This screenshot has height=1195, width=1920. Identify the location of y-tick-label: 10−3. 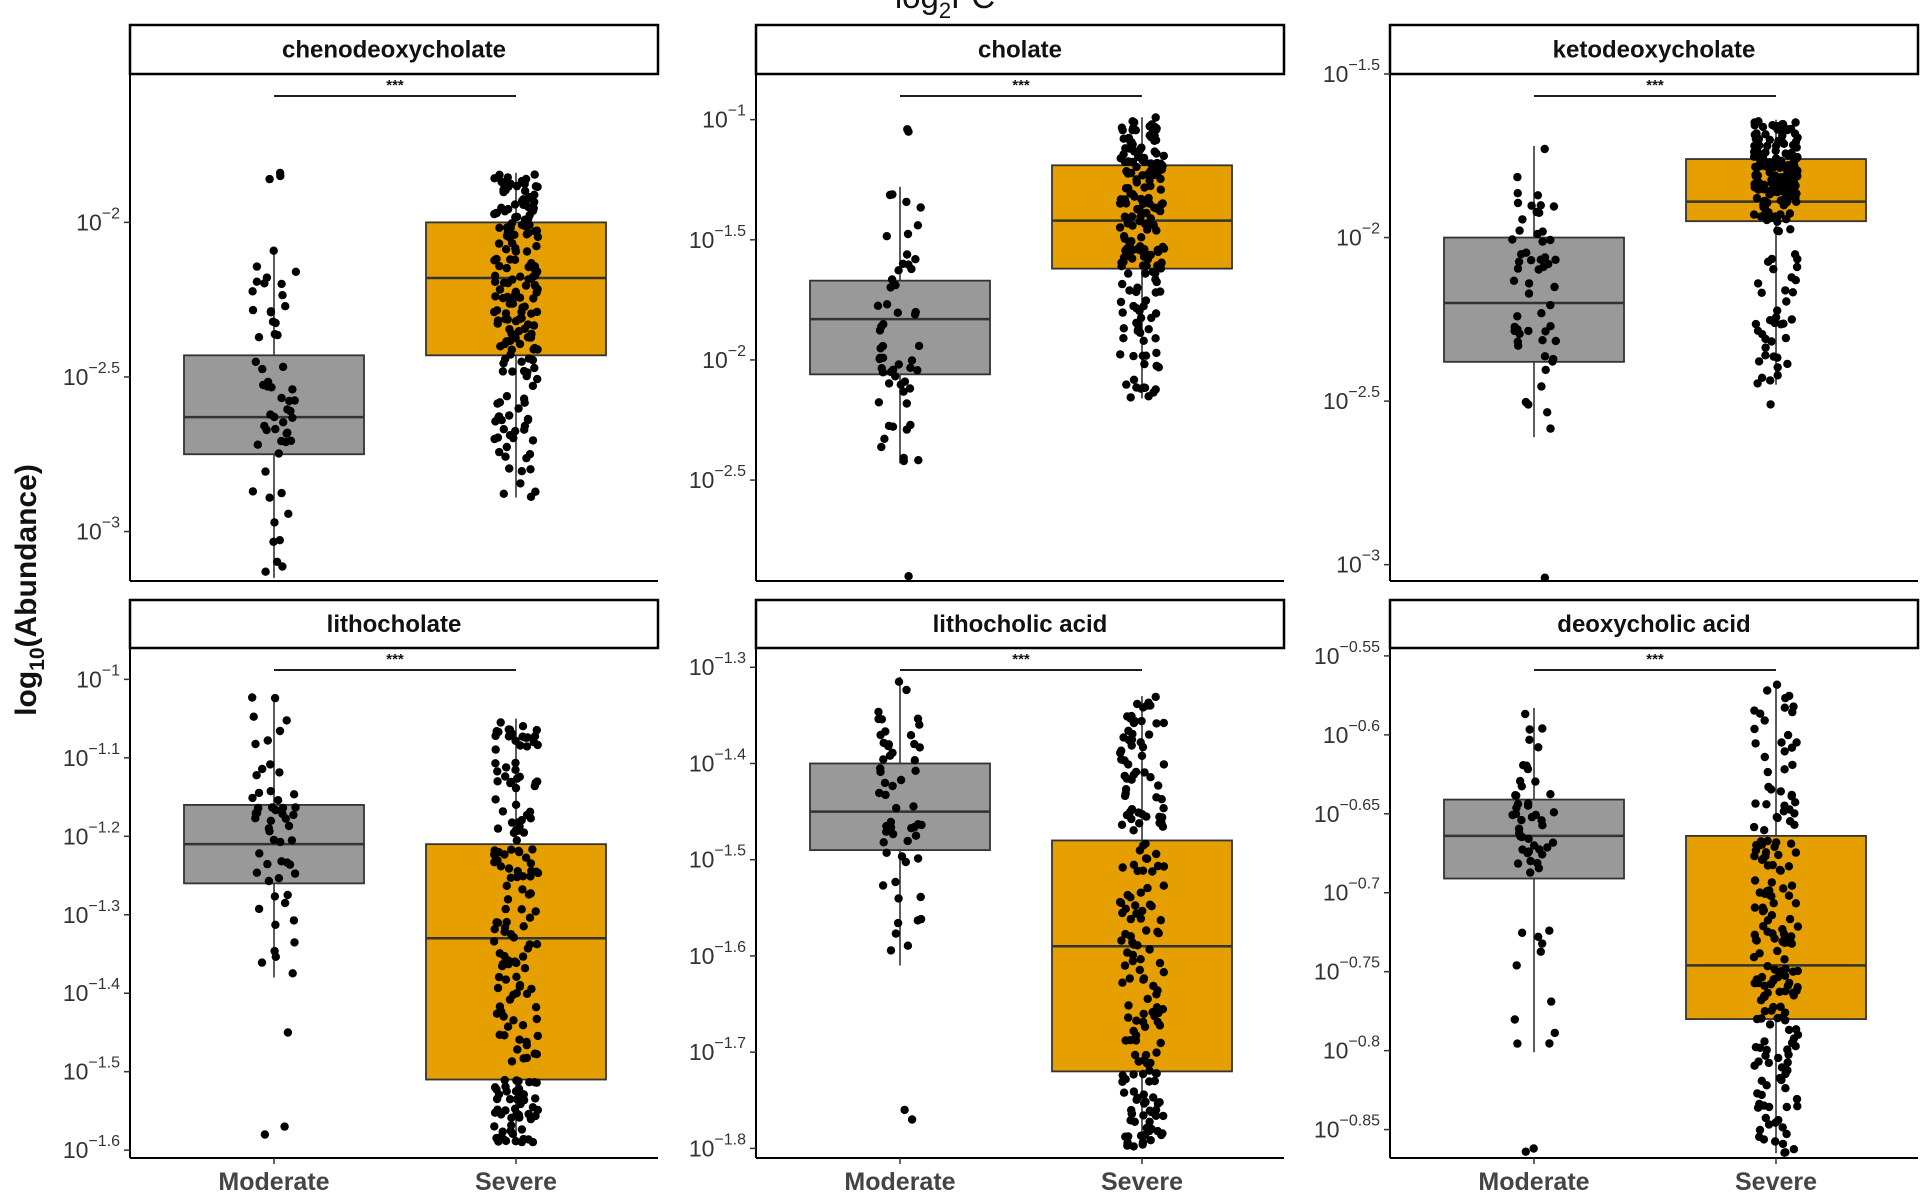
(98, 530).